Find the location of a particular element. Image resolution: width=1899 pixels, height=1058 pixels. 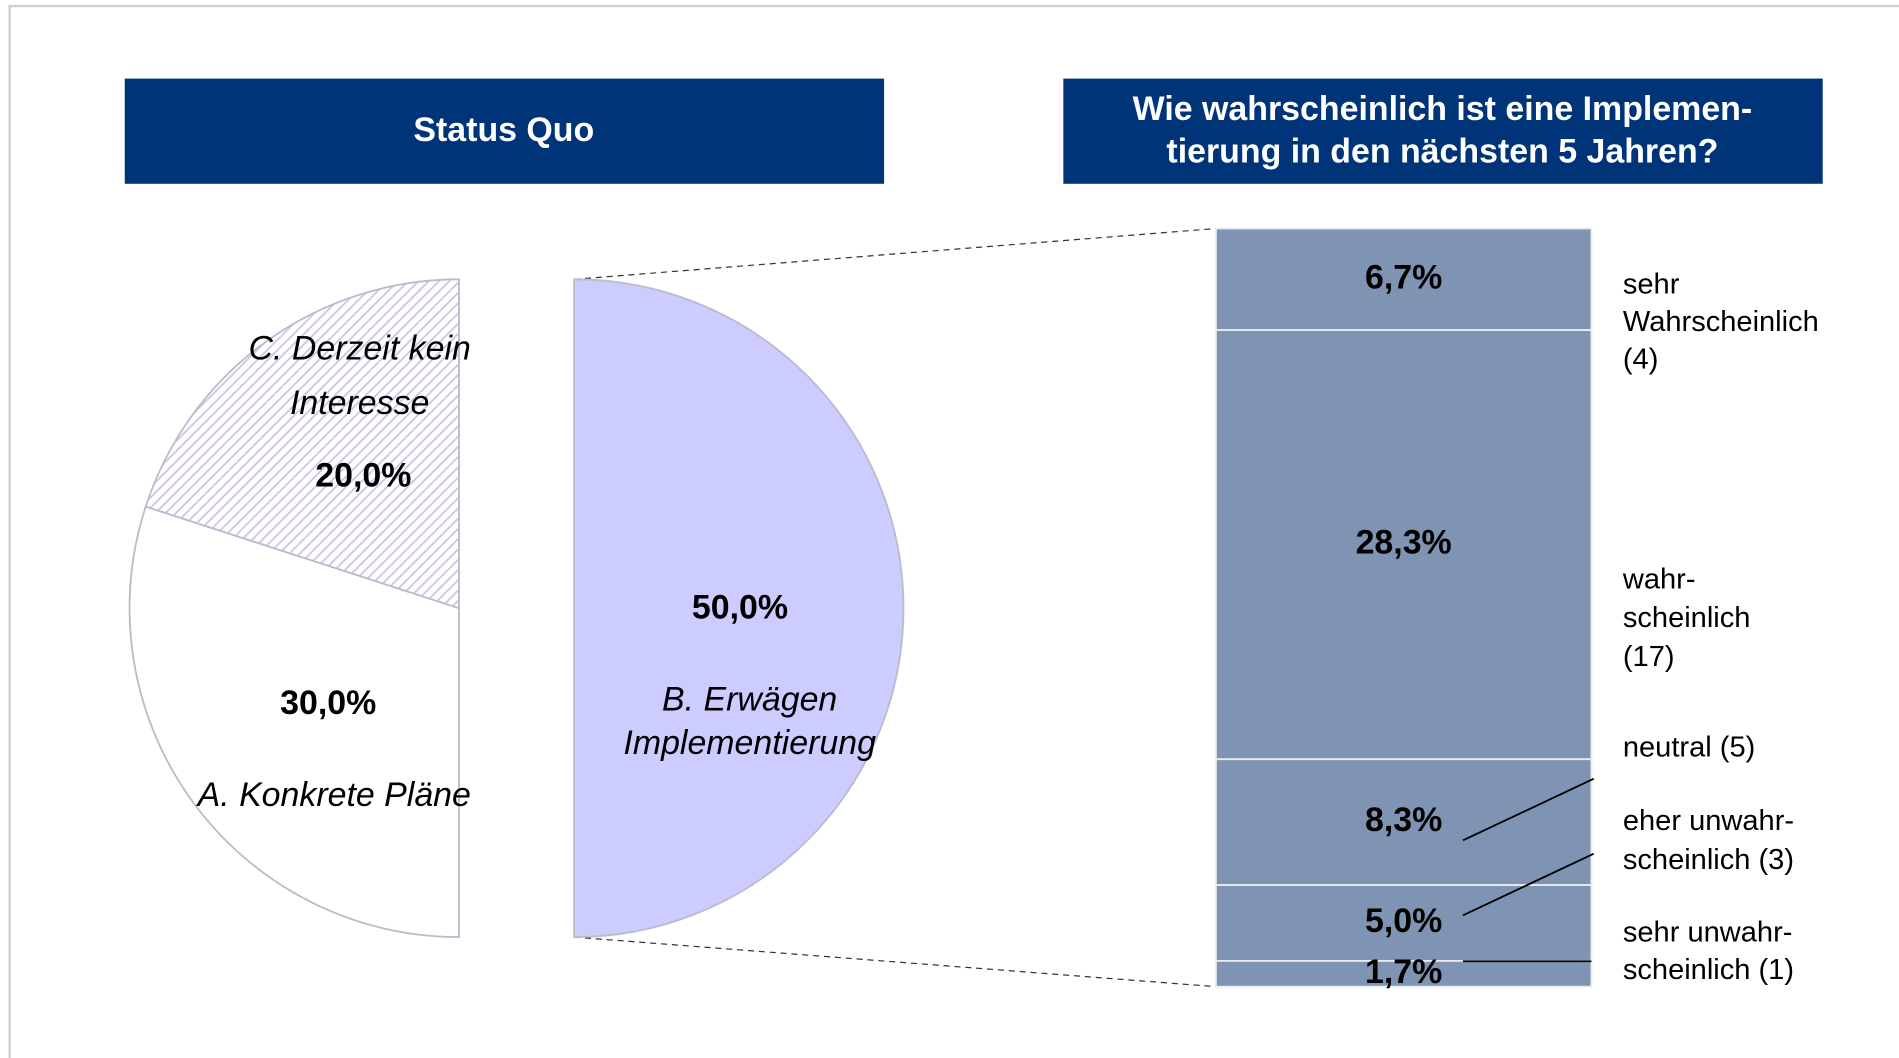

chart-title: Status Quo is located at coordinates (503, 130).